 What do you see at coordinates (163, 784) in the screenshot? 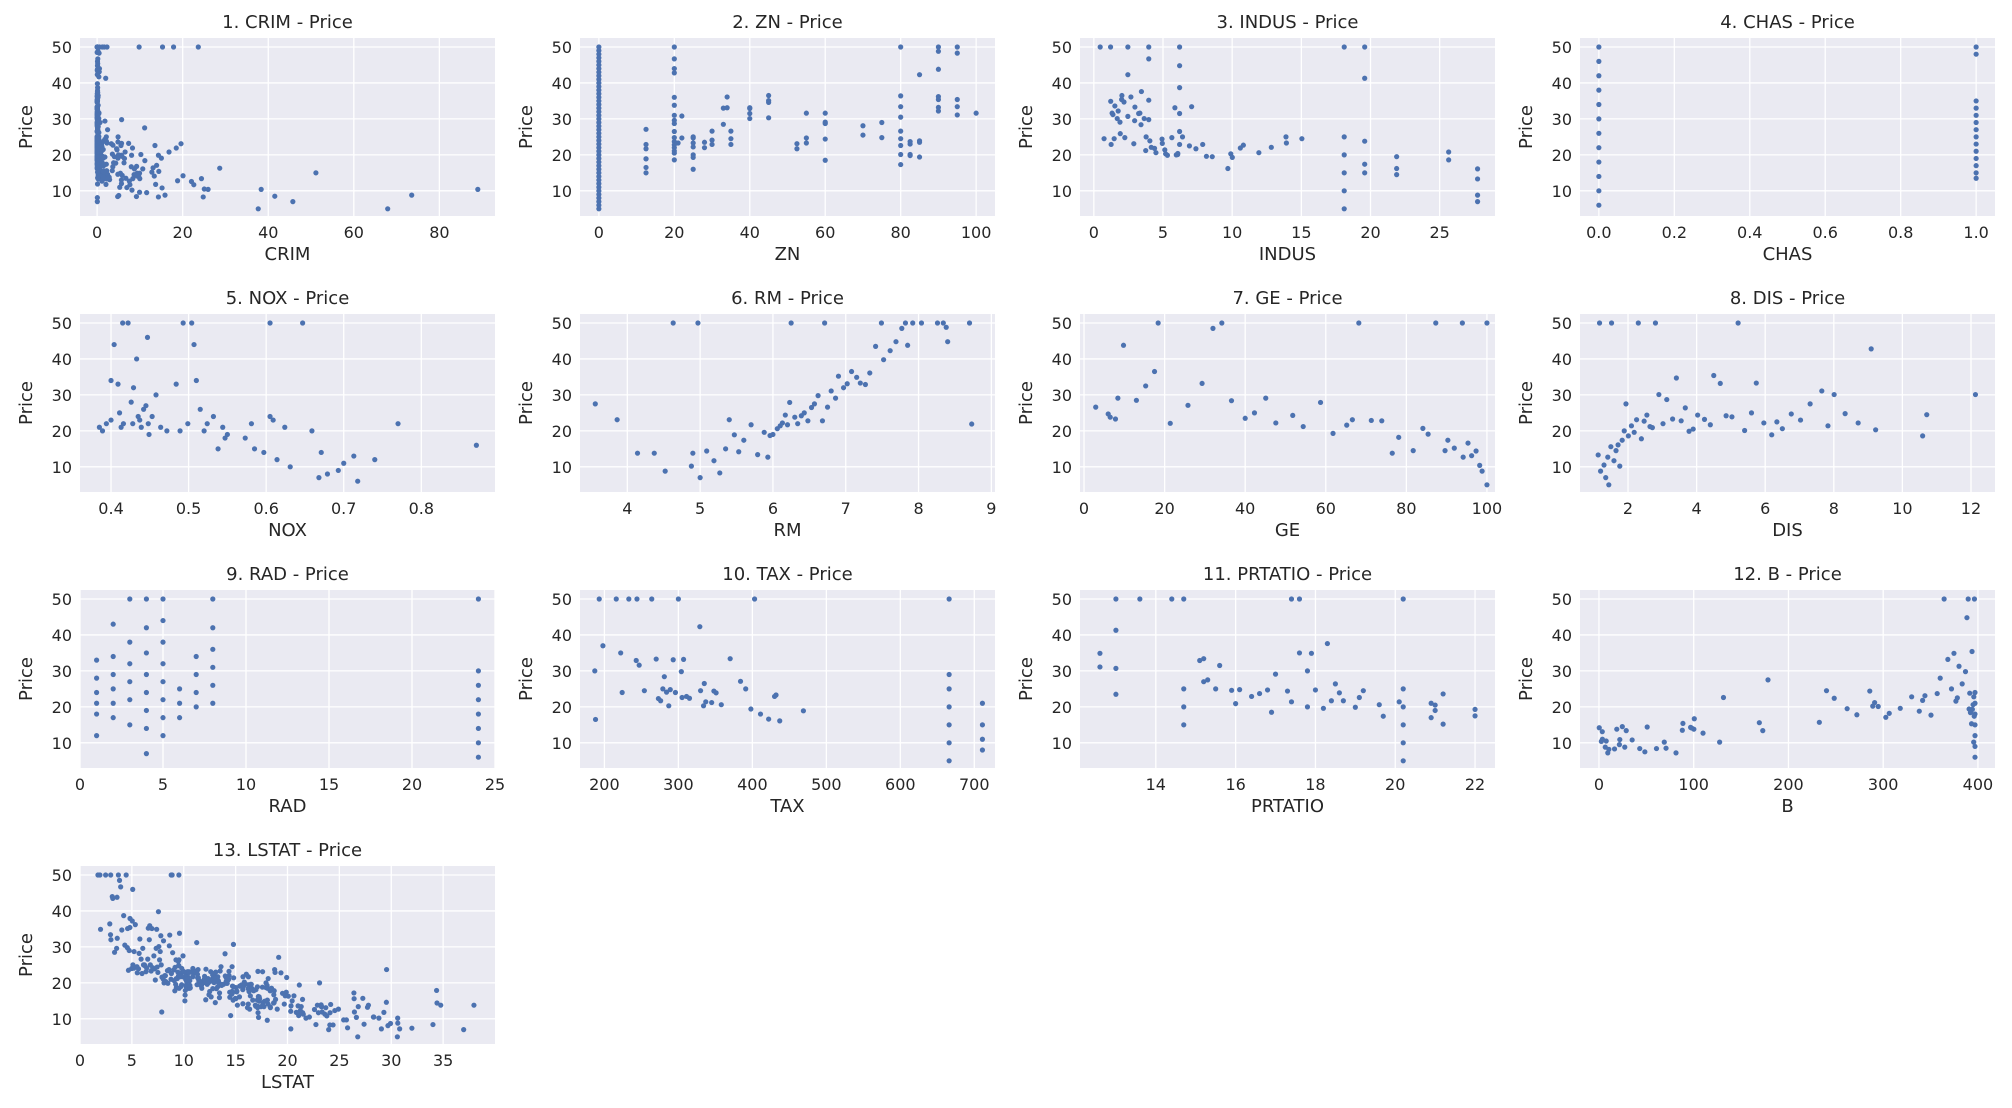
I see `x-tick-label: 5` at bounding box center [163, 784].